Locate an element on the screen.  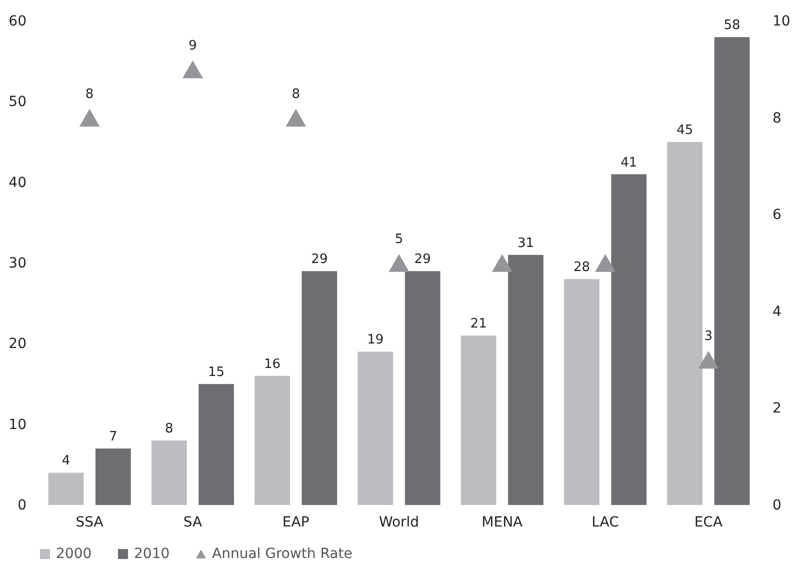
y2-tick-label: 0 is located at coordinates (777, 506).